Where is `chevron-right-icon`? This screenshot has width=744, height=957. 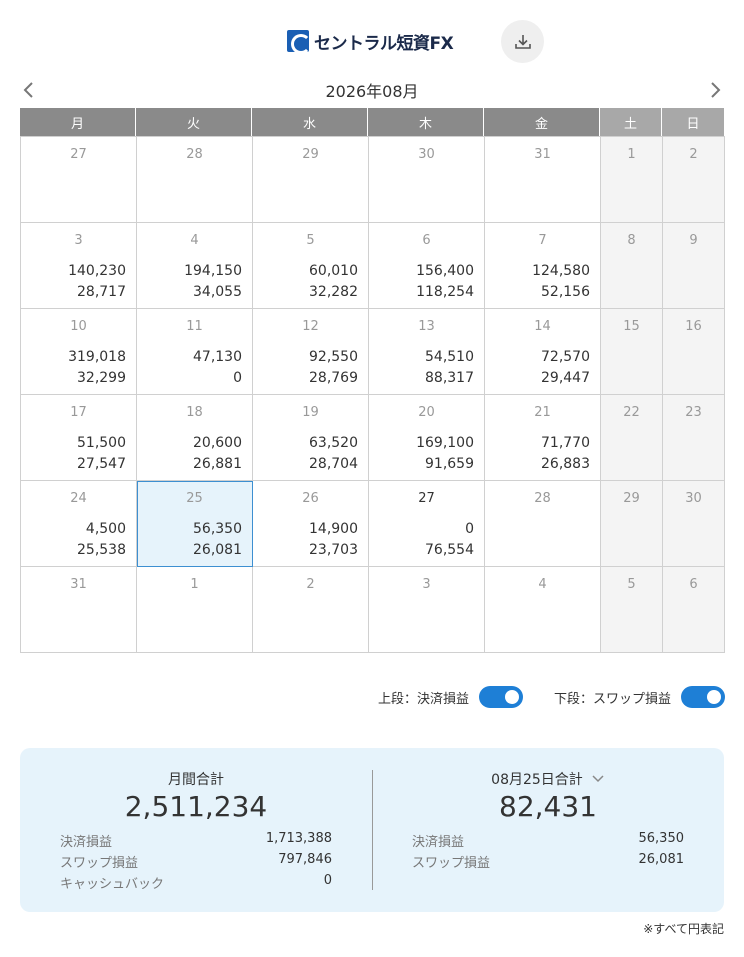 chevron-right-icon is located at coordinates (716, 90).